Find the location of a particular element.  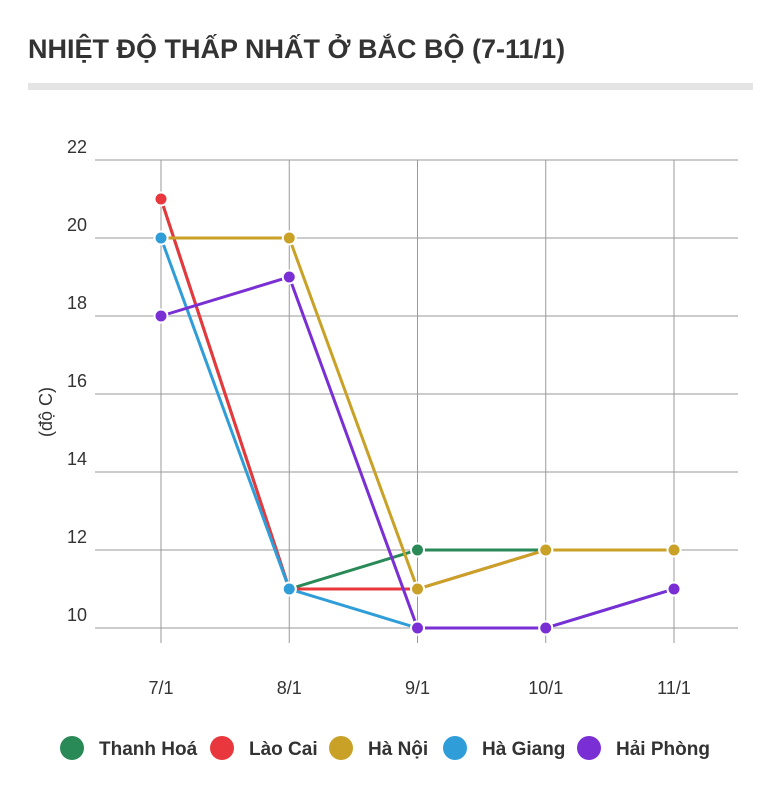

y-axis-label: (độ C) is located at coordinates (46, 412).